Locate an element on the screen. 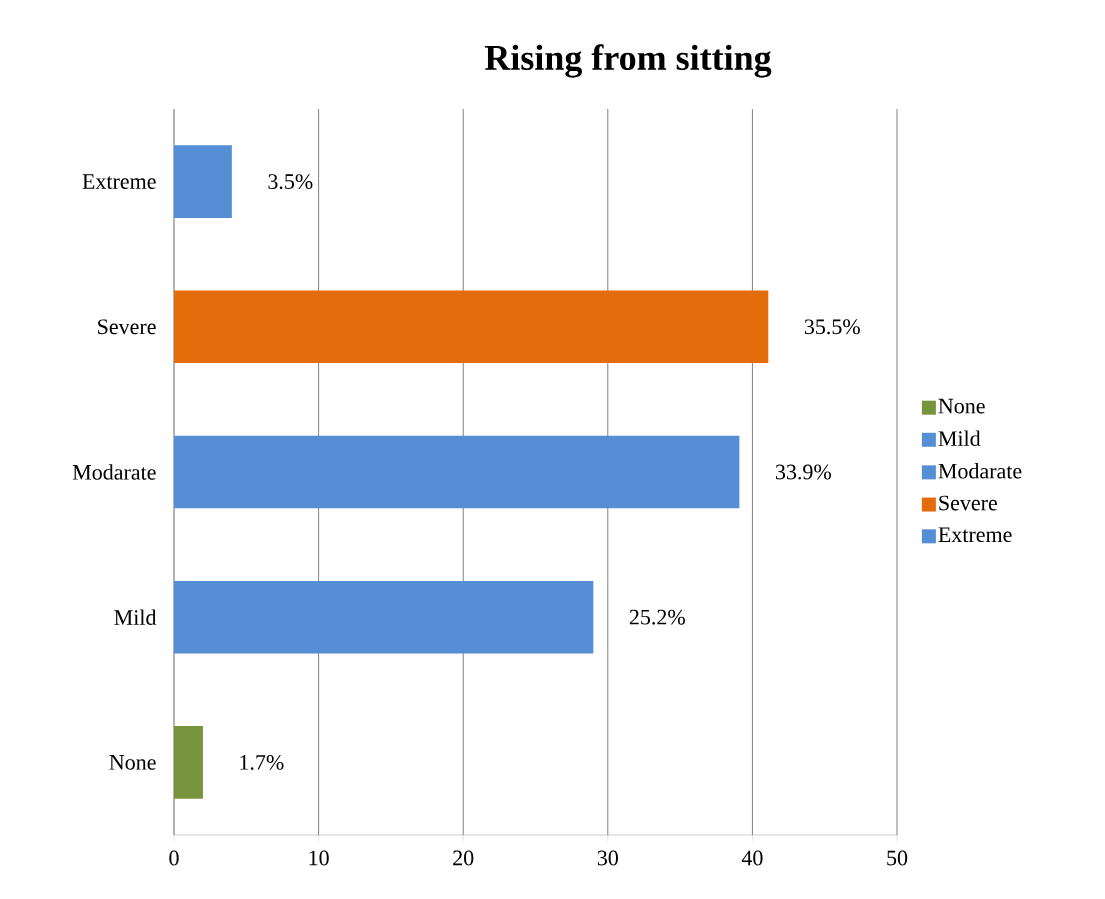 This screenshot has width=1105, height=899. legend-label: Mild is located at coordinates (959, 438).